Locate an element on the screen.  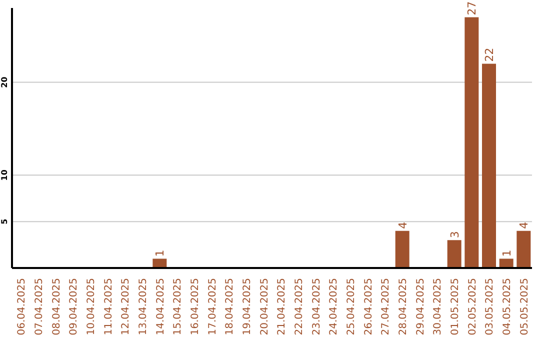
y-tick-label: 10 is located at coordinates (4, 175).